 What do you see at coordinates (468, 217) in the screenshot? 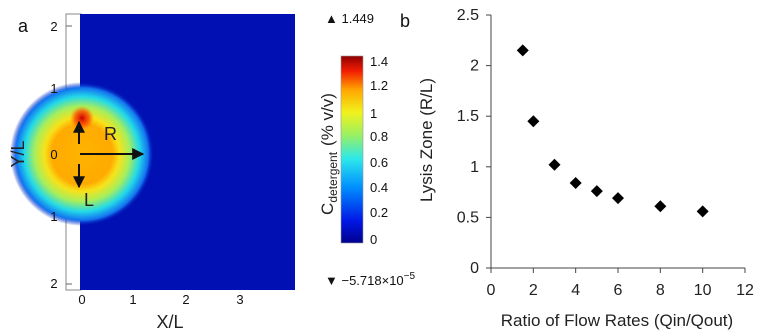
I see `scatter-y-tick-label: 0.5` at bounding box center [468, 217].